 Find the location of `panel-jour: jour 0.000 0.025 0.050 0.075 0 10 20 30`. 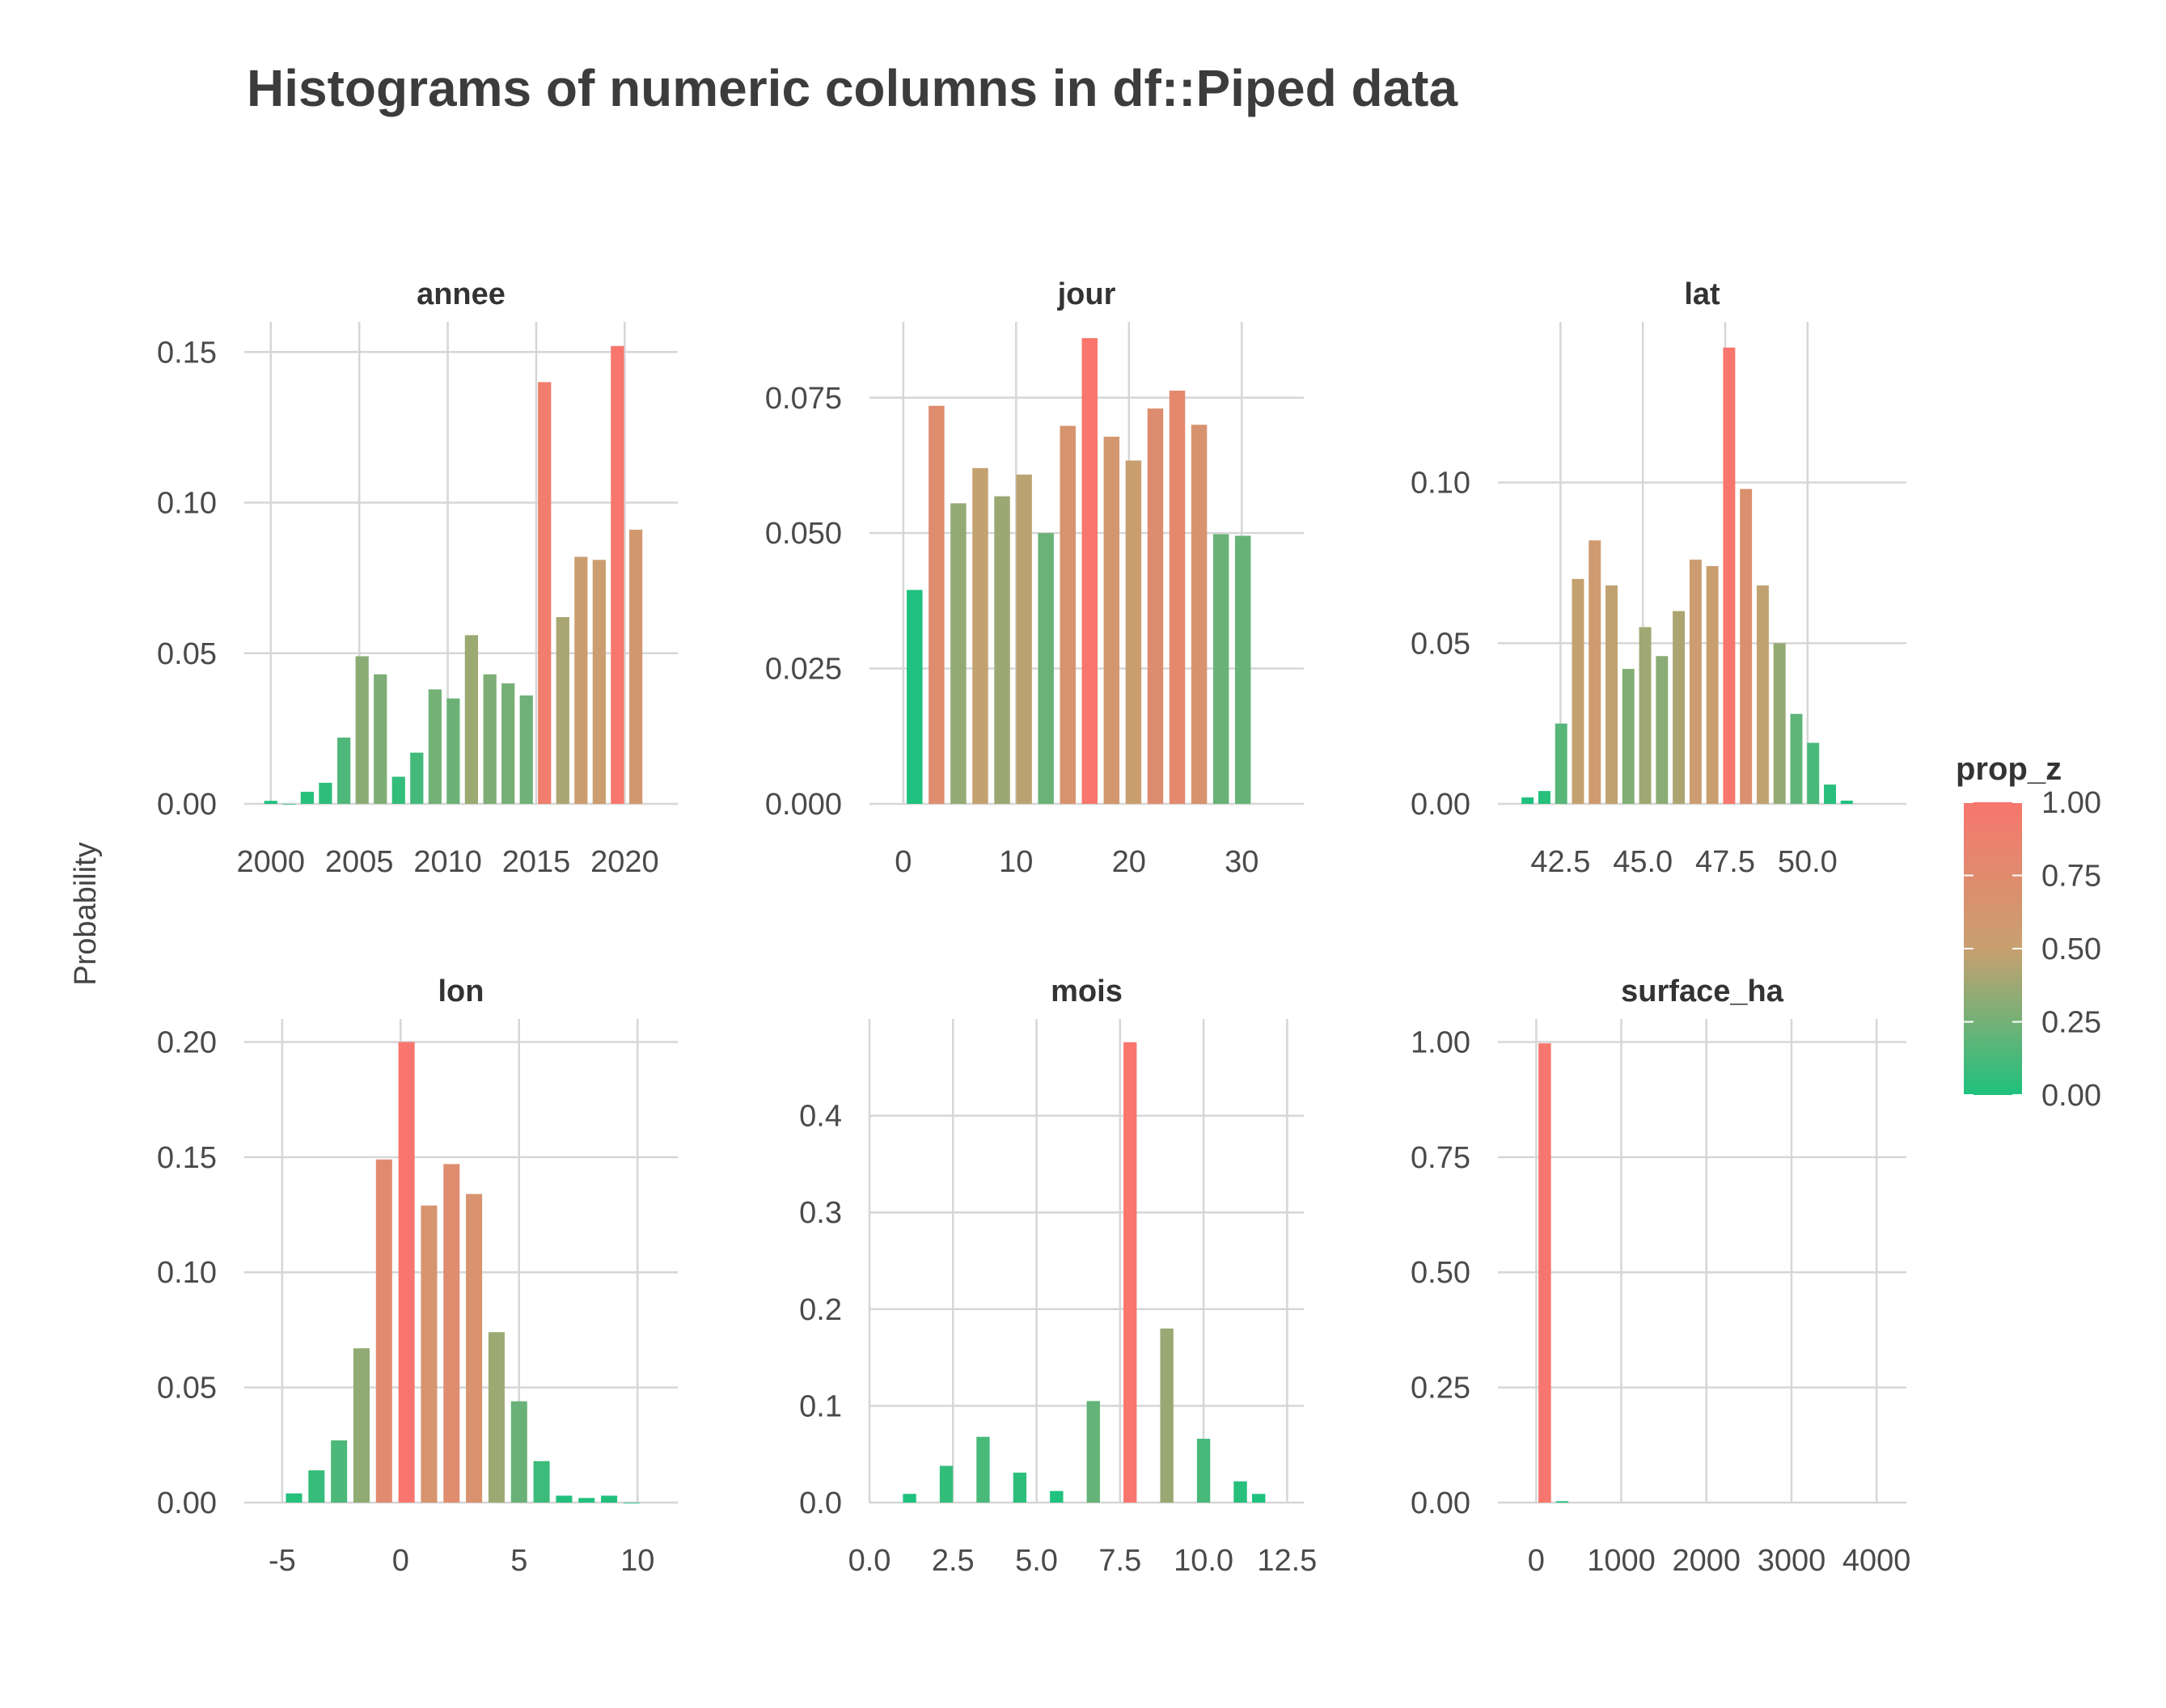

panel-jour: jour 0.000 0.025 0.050 0.075 0 10 20 30 is located at coordinates (1034, 578).